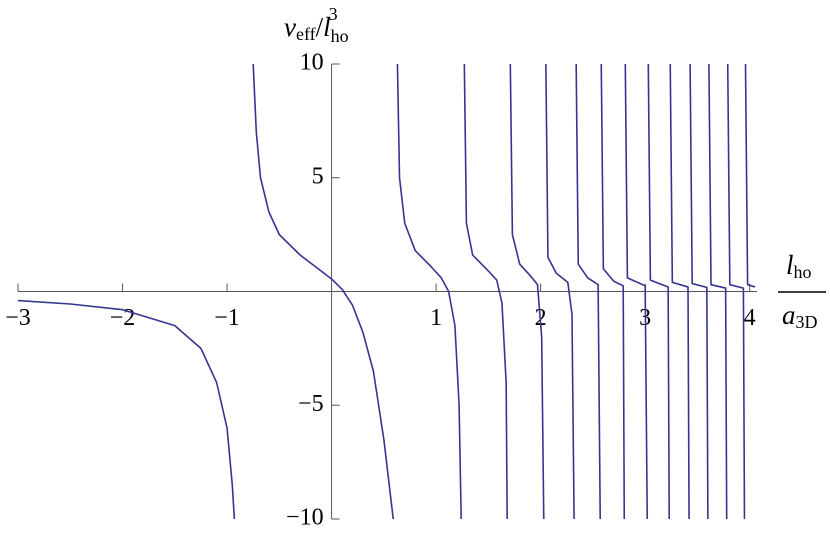 This screenshot has width=830, height=534. What do you see at coordinates (436, 318) in the screenshot?
I see `x-tick-label: 1` at bounding box center [436, 318].